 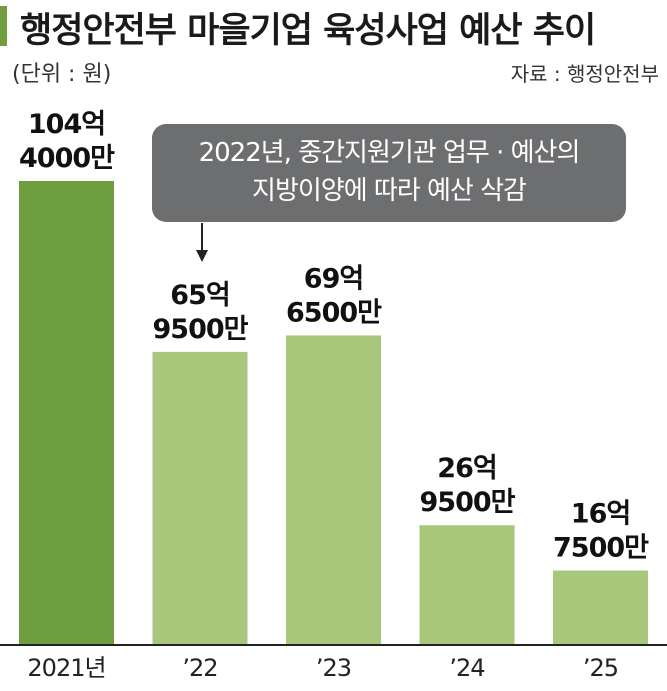 What do you see at coordinates (389, 191) in the screenshot?
I see `annotation-line-2: 지방이양에 따라 예산 삭감` at bounding box center [389, 191].